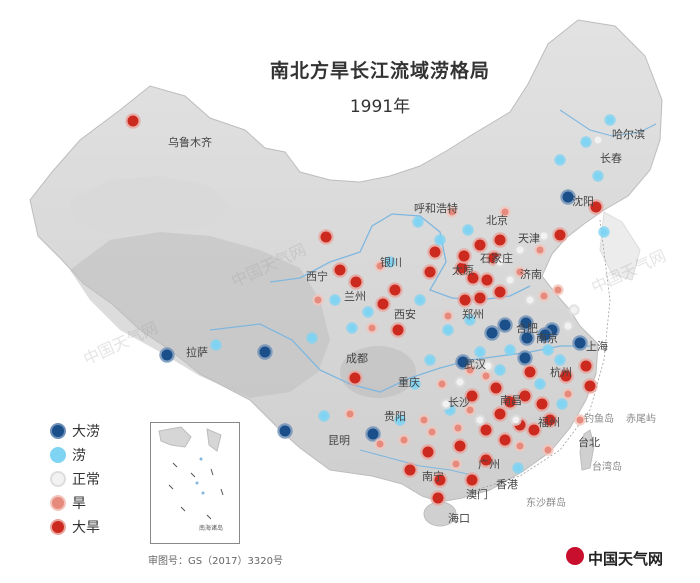 Image resolution: width=700 pixels, height=583 pixels. Describe the element at coordinates (575, 556) in the screenshot. I see `brand-logo-icon` at that location.